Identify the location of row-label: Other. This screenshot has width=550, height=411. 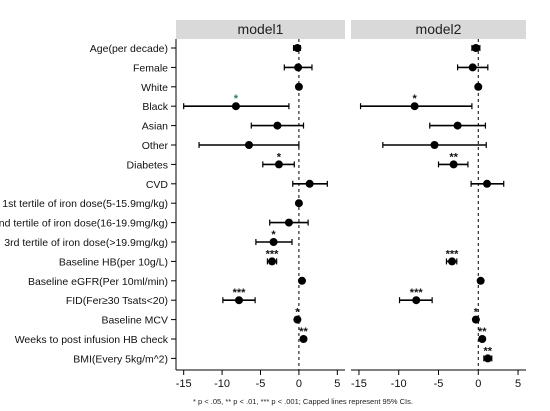
(155, 146).